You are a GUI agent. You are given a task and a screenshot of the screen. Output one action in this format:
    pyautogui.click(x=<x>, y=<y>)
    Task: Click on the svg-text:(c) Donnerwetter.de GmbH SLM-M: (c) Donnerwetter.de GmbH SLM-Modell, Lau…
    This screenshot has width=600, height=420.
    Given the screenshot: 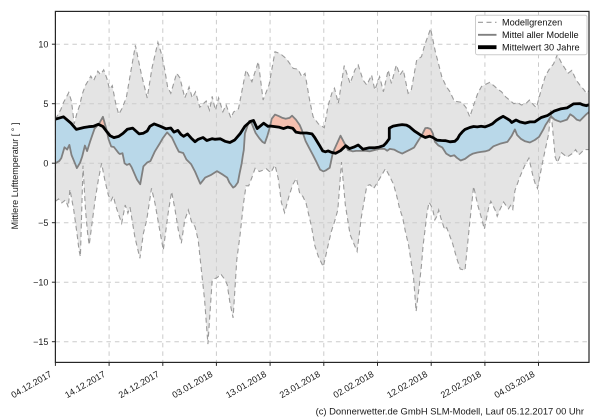 What is the action you would take?
    pyautogui.click(x=450, y=411)
    